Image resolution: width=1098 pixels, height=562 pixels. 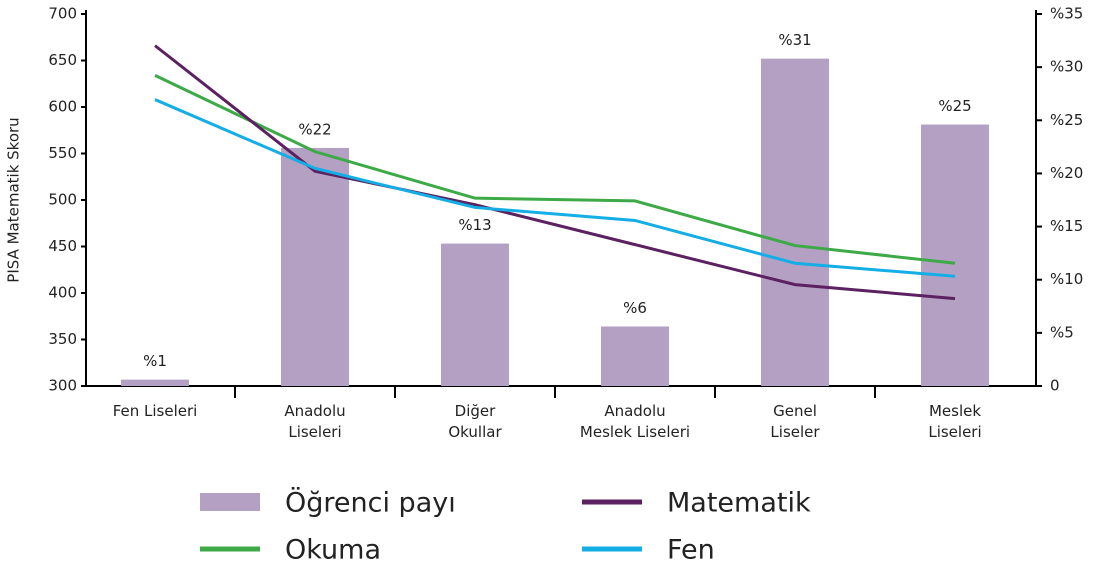 What do you see at coordinates (795, 421) in the screenshot?
I see `x-tick-label: Genel Liseler` at bounding box center [795, 421].